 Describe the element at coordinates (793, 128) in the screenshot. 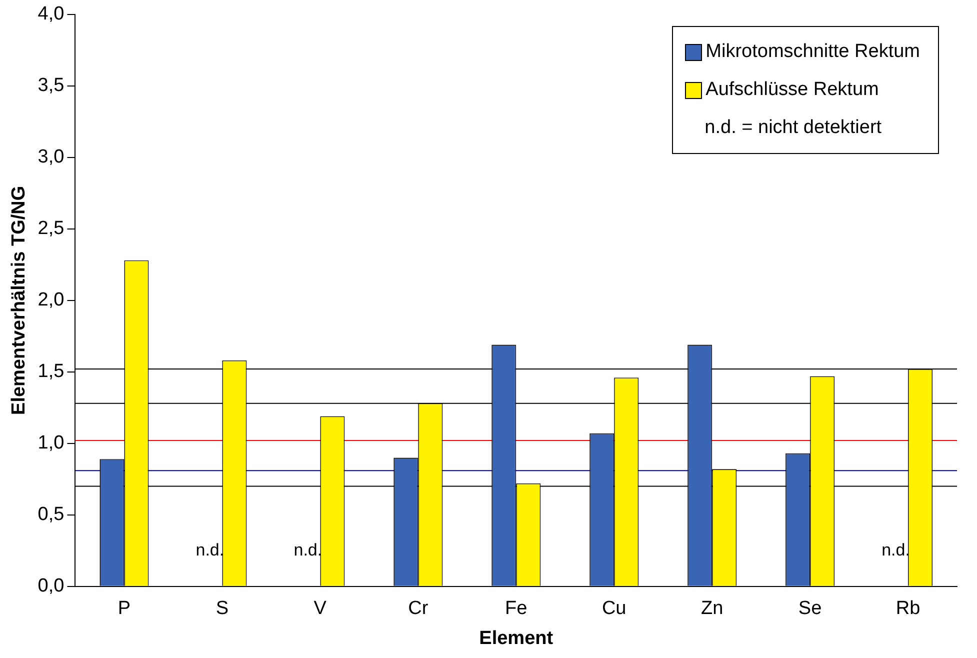

I see `annotation: n.d. = nicht detektiert` at that location.